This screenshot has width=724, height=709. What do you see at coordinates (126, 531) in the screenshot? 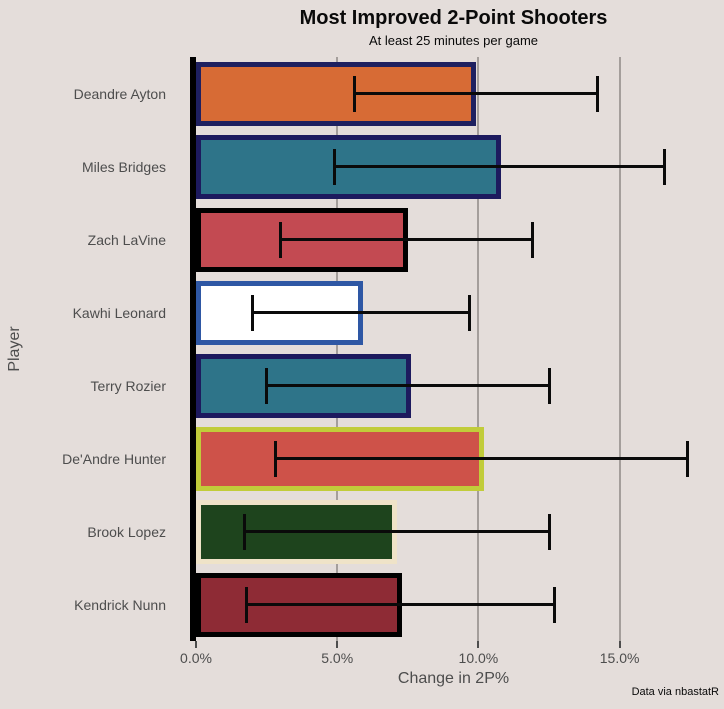
I see `y-tick-label: Brook Lopez` at bounding box center [126, 531].